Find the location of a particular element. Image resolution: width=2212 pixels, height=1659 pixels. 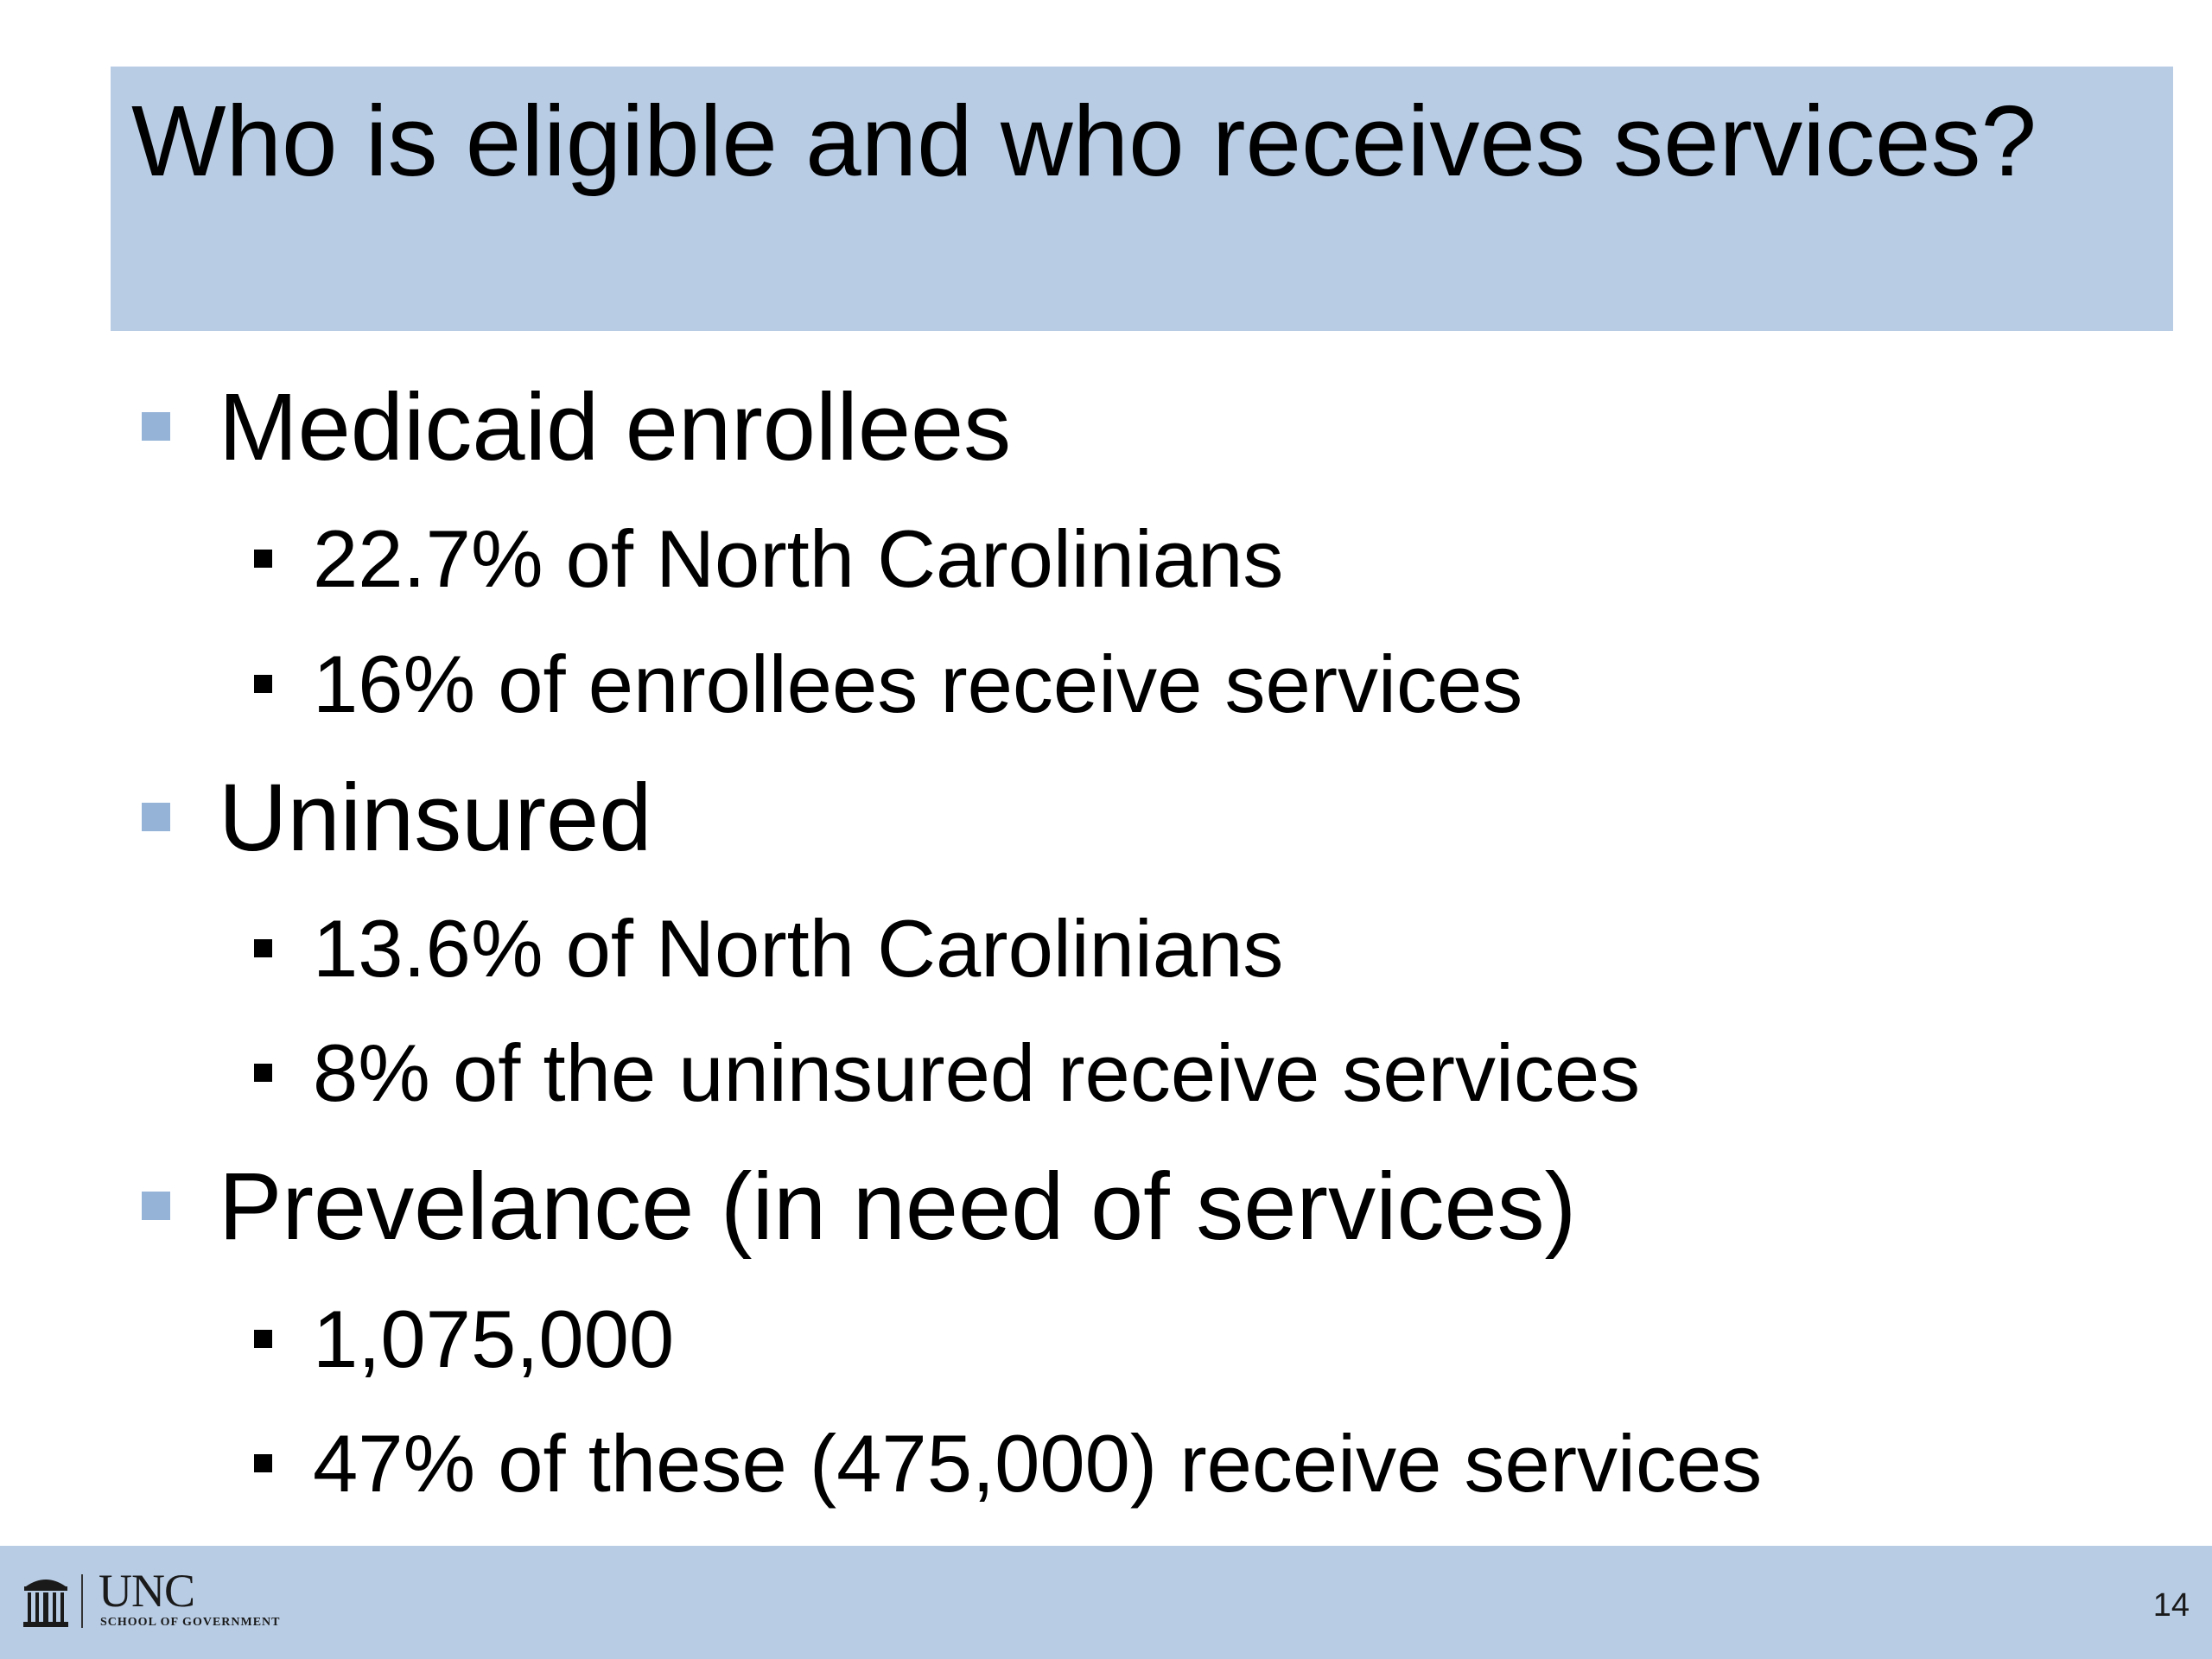

title-band is located at coordinates (1142, 199).